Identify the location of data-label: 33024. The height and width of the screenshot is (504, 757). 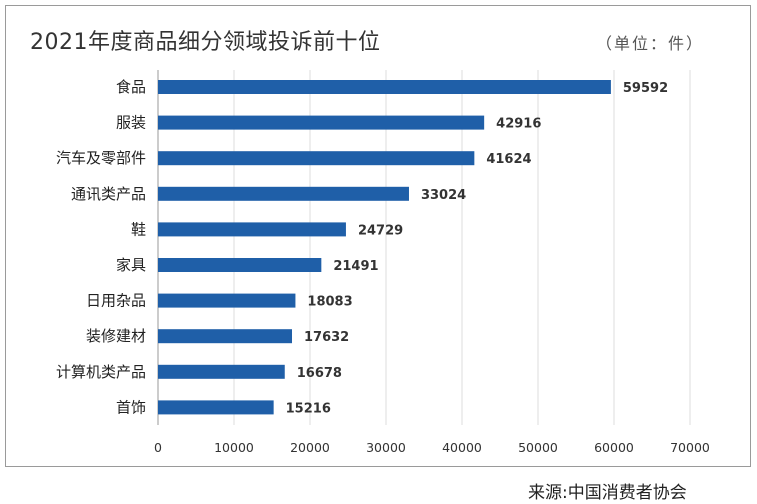
(443, 195).